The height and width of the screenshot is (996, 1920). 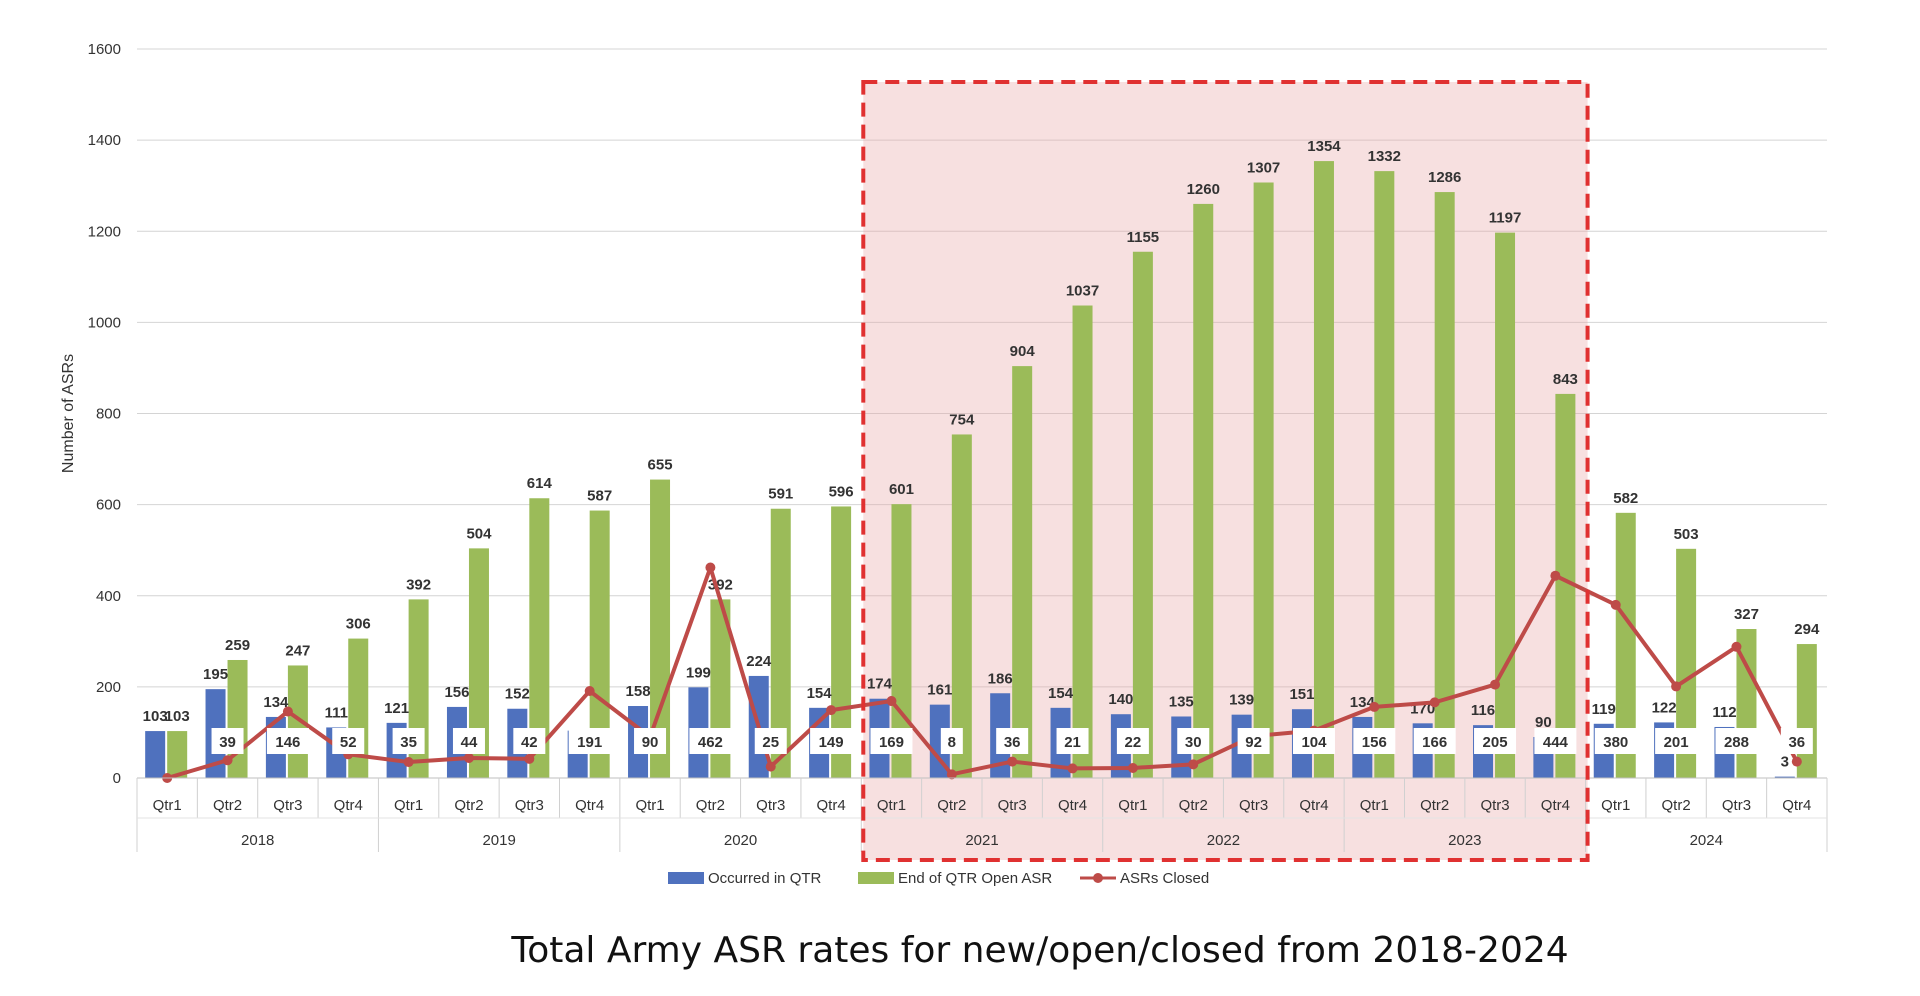 What do you see at coordinates (1098, 878) in the screenshot?
I see `legend-swatch-marker` at bounding box center [1098, 878].